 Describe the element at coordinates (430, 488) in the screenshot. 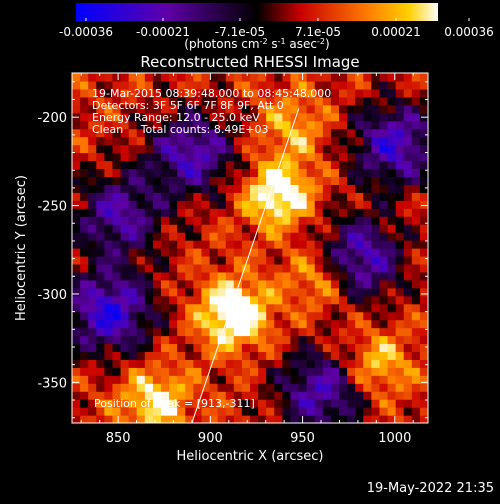

I see `timestamp: 19-May-2022 21:35` at that location.